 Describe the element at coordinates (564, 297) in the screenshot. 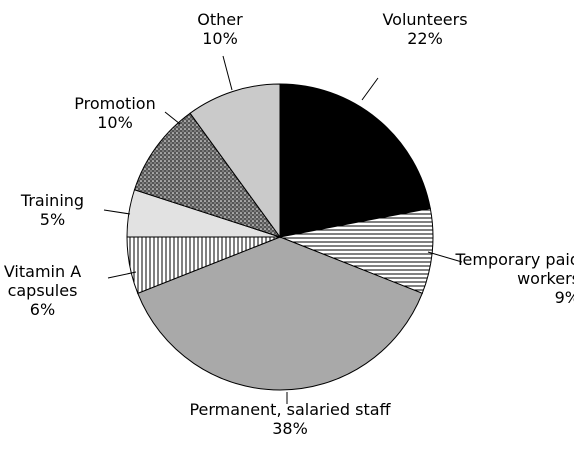

I see `value-label: 9%` at that location.